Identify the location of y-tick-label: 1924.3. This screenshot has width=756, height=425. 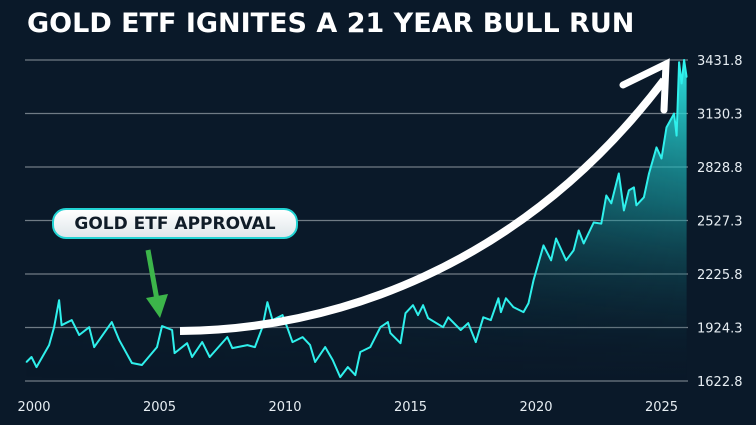
(720, 329).